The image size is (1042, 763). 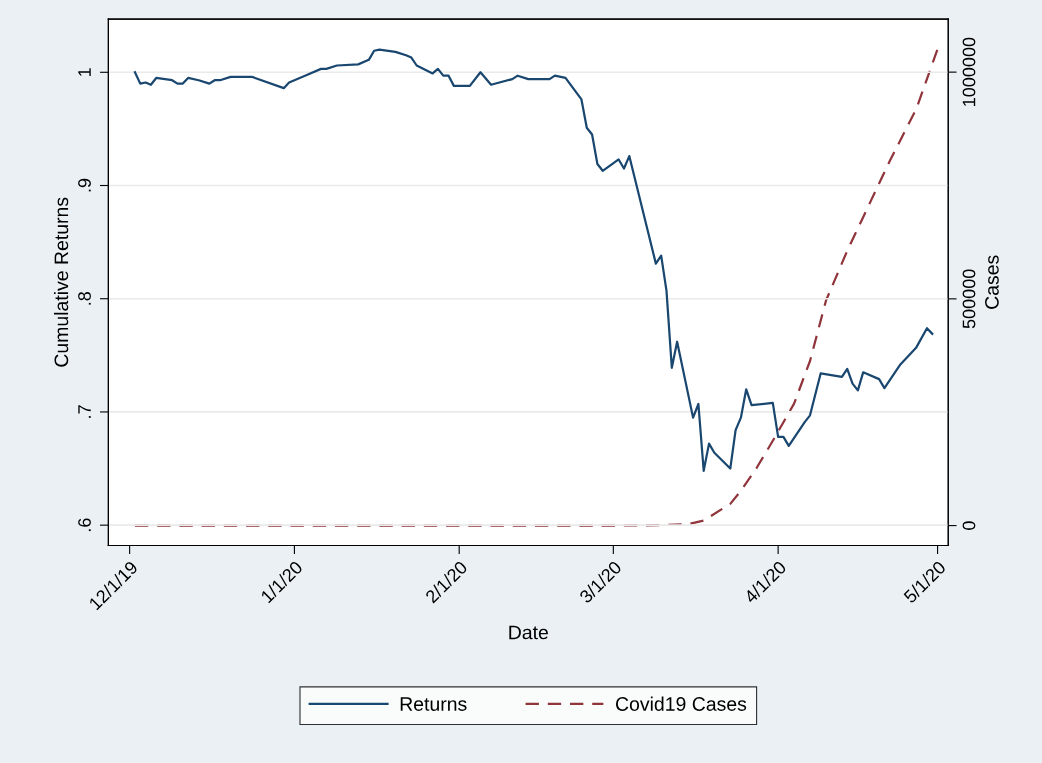 I want to click on y-tick-label: .6, so click(x=84, y=525).